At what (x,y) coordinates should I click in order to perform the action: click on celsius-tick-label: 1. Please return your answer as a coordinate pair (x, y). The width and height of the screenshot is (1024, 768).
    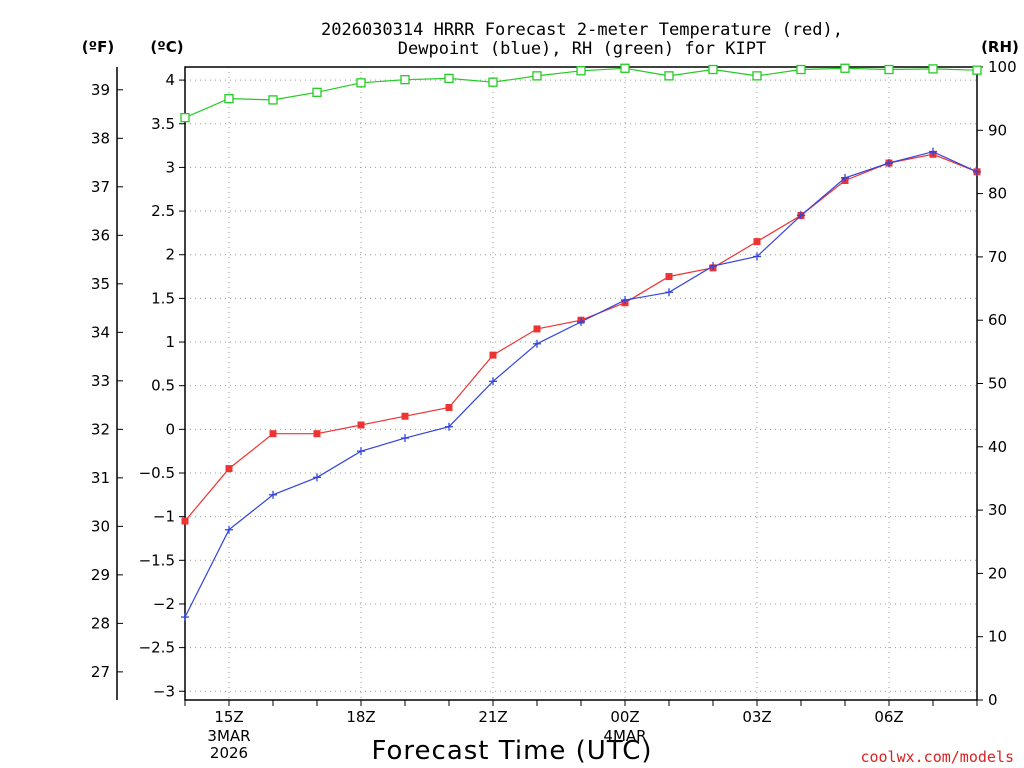
    Looking at the image, I should click on (170, 342).